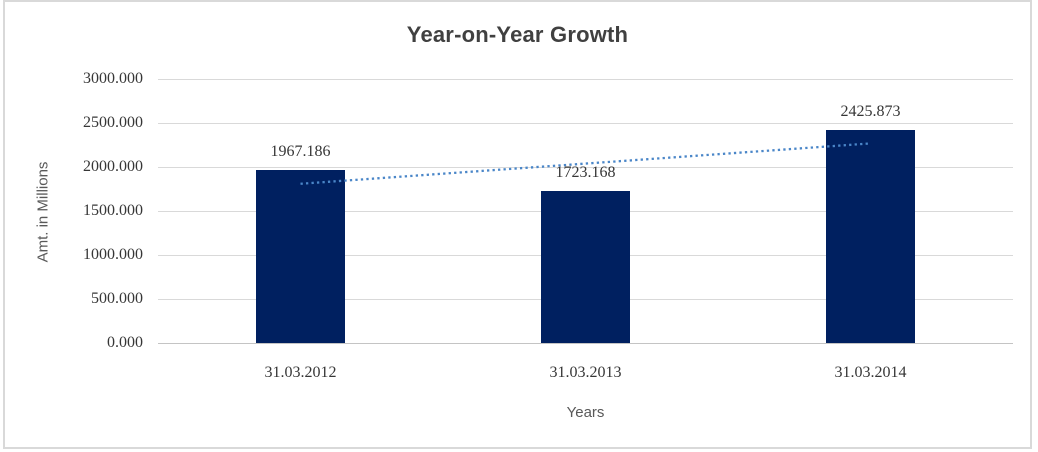  What do you see at coordinates (585, 173) in the screenshot?
I see `bar-value-label: 1723.168` at bounding box center [585, 173].